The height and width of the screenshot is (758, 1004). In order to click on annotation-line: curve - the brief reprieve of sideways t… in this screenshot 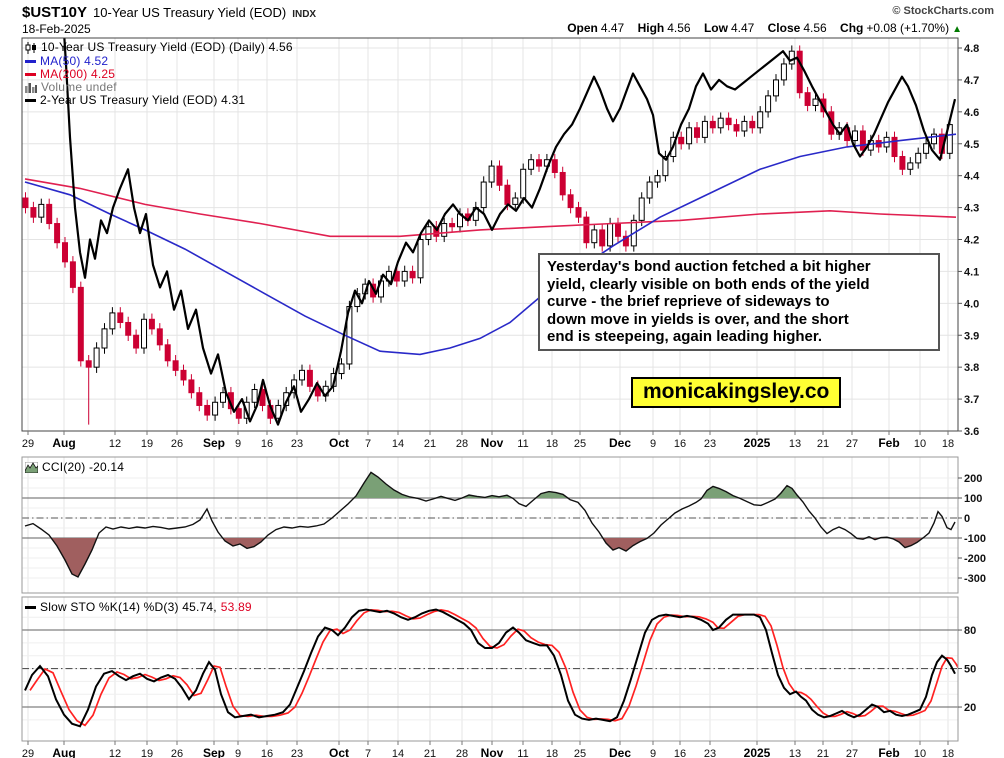, I will do `click(688, 301)`.